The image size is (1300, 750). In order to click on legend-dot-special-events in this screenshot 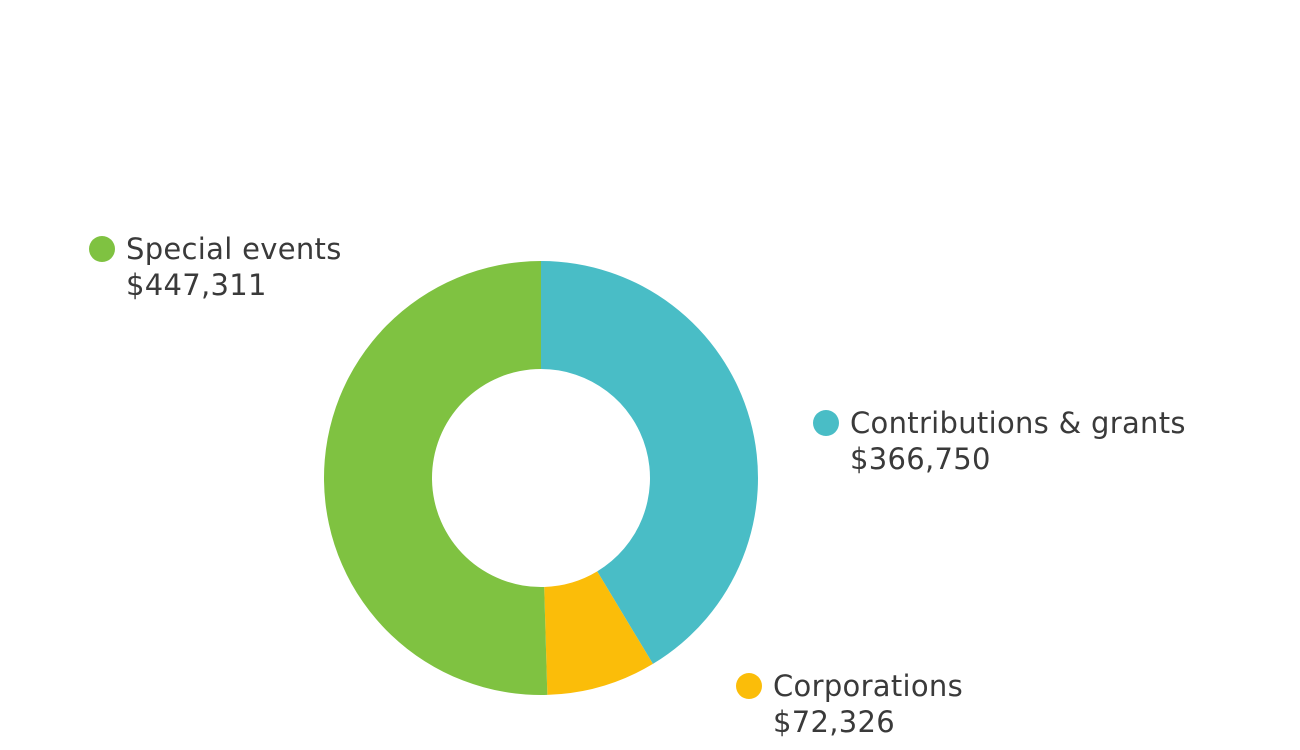, I will do `click(102, 249)`.